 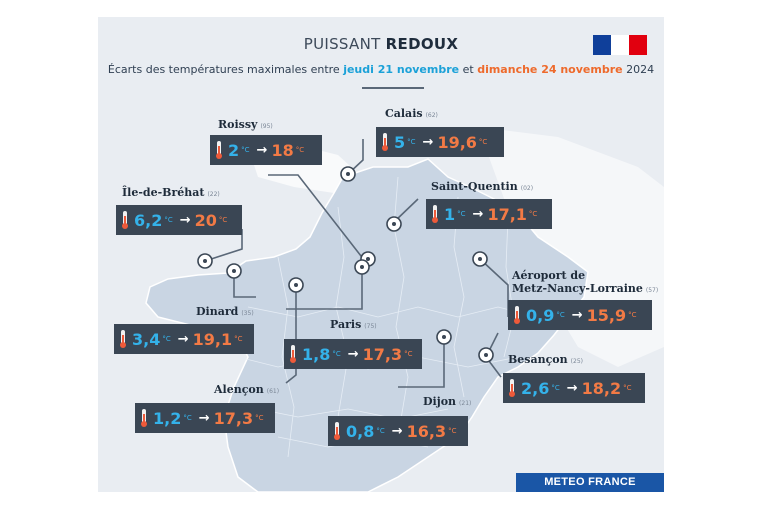 I want to click on station-label-calais: Calais (62), so click(x=411, y=113).